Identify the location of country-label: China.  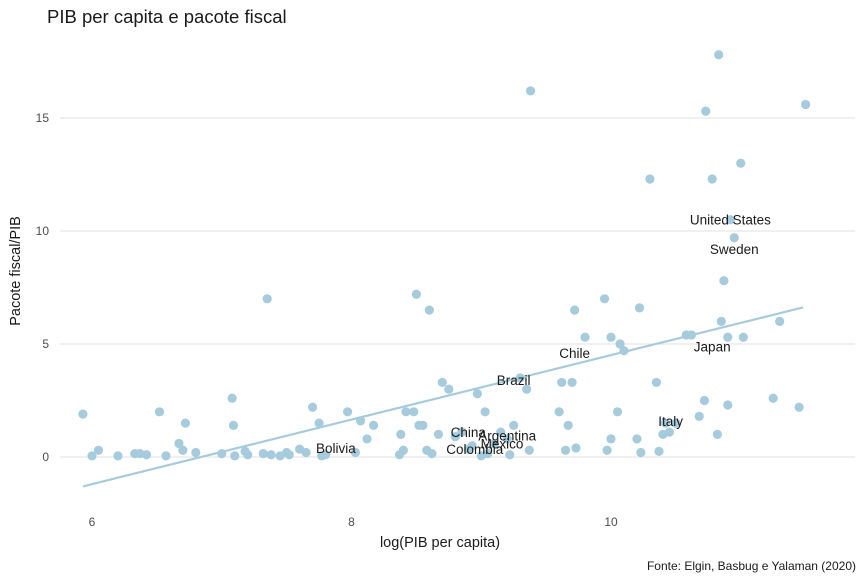
(469, 432).